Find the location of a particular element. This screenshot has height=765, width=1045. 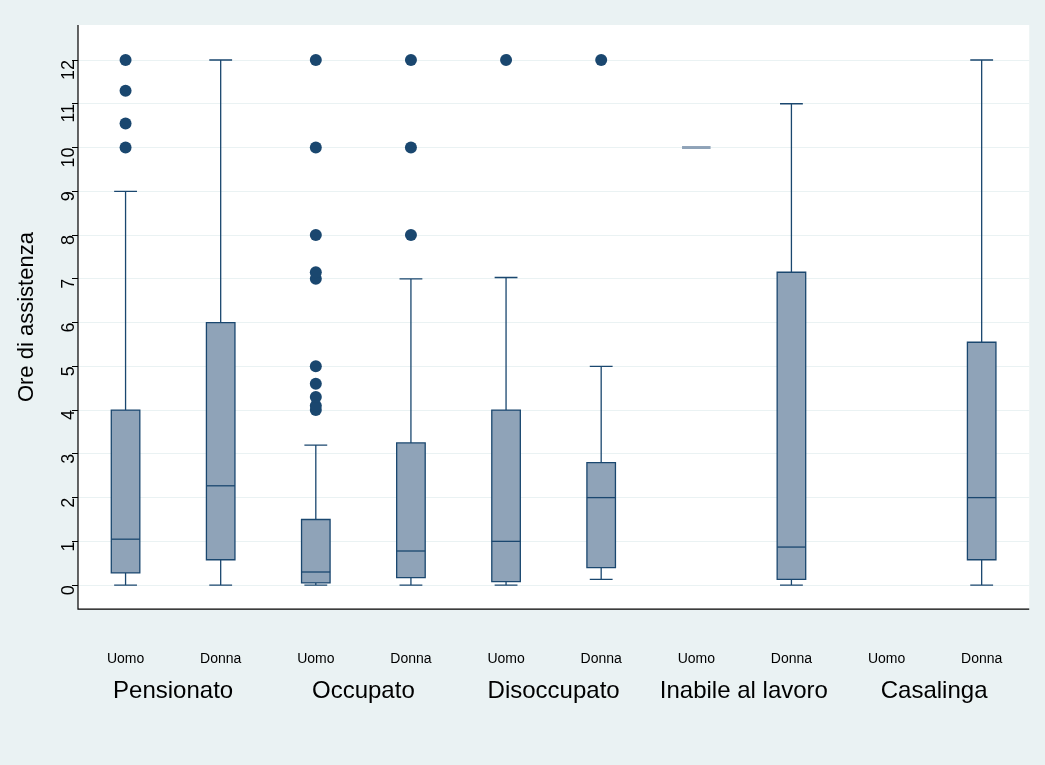

text: Inabile al lavoro is located at coordinates (743, 689).